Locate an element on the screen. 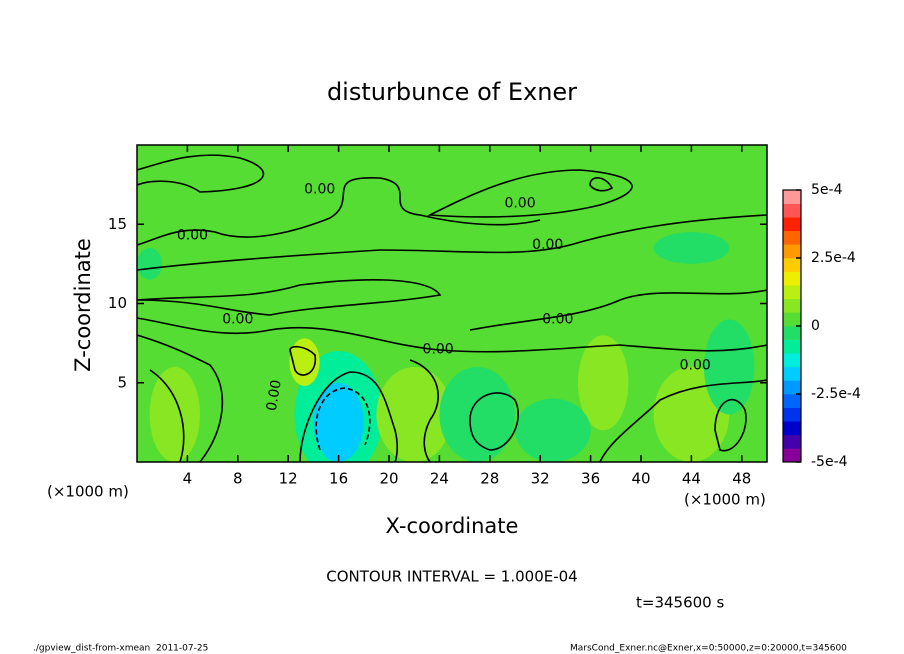 Image resolution: width=904 pixels, height=654 pixels. x-tick-label: 28 is located at coordinates (489, 479).